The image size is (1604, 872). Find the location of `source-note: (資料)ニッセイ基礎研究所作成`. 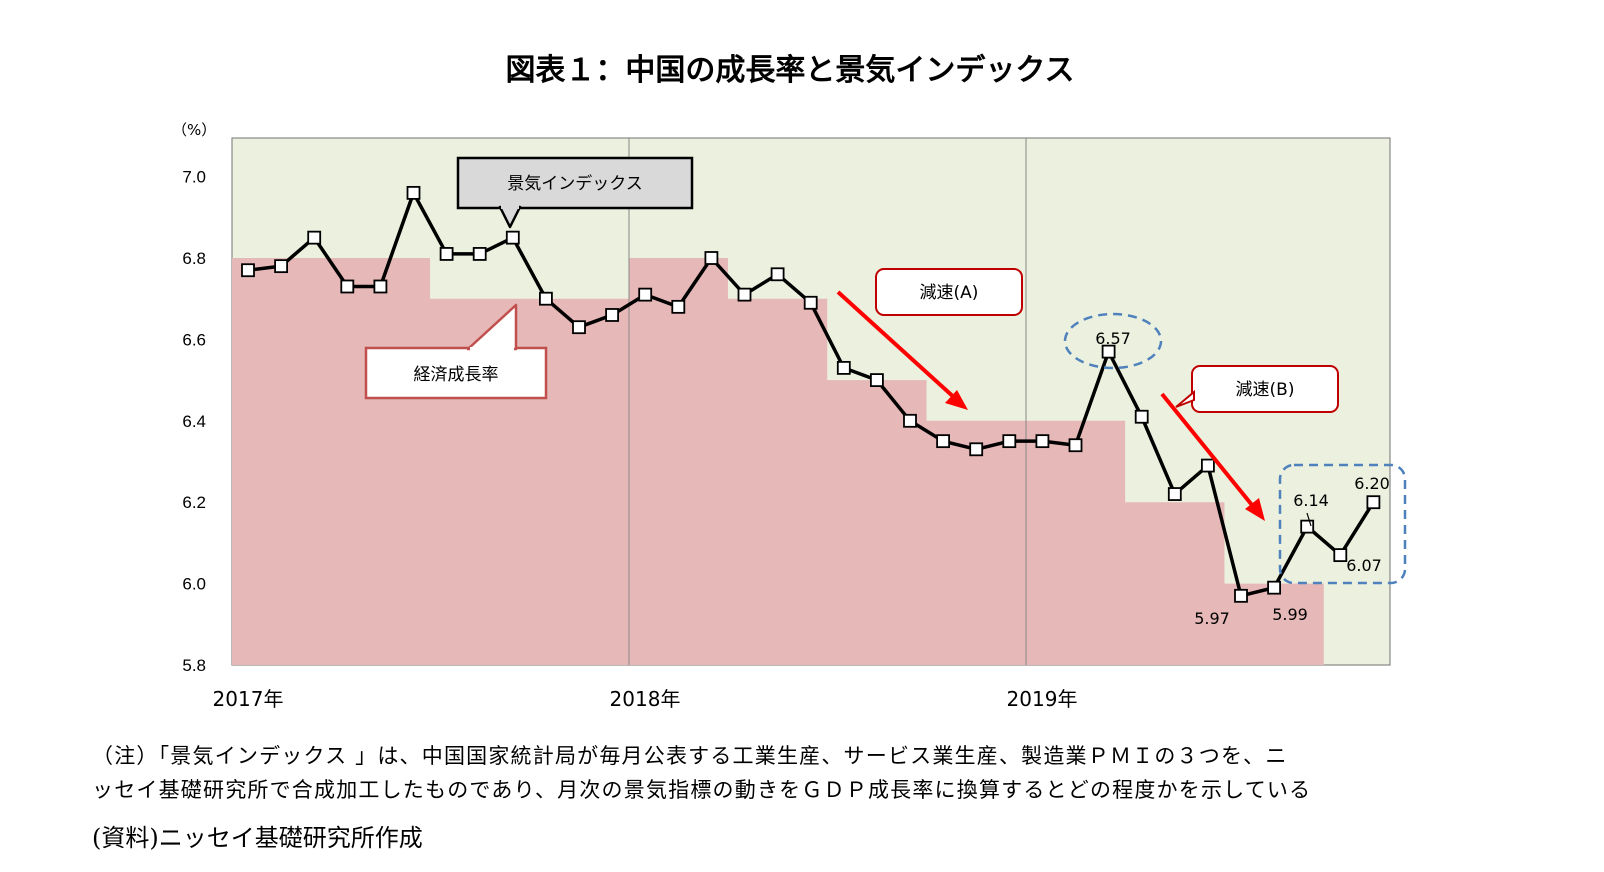

source-note: (資料)ニッセイ基礎研究所作成 is located at coordinates (257, 838).